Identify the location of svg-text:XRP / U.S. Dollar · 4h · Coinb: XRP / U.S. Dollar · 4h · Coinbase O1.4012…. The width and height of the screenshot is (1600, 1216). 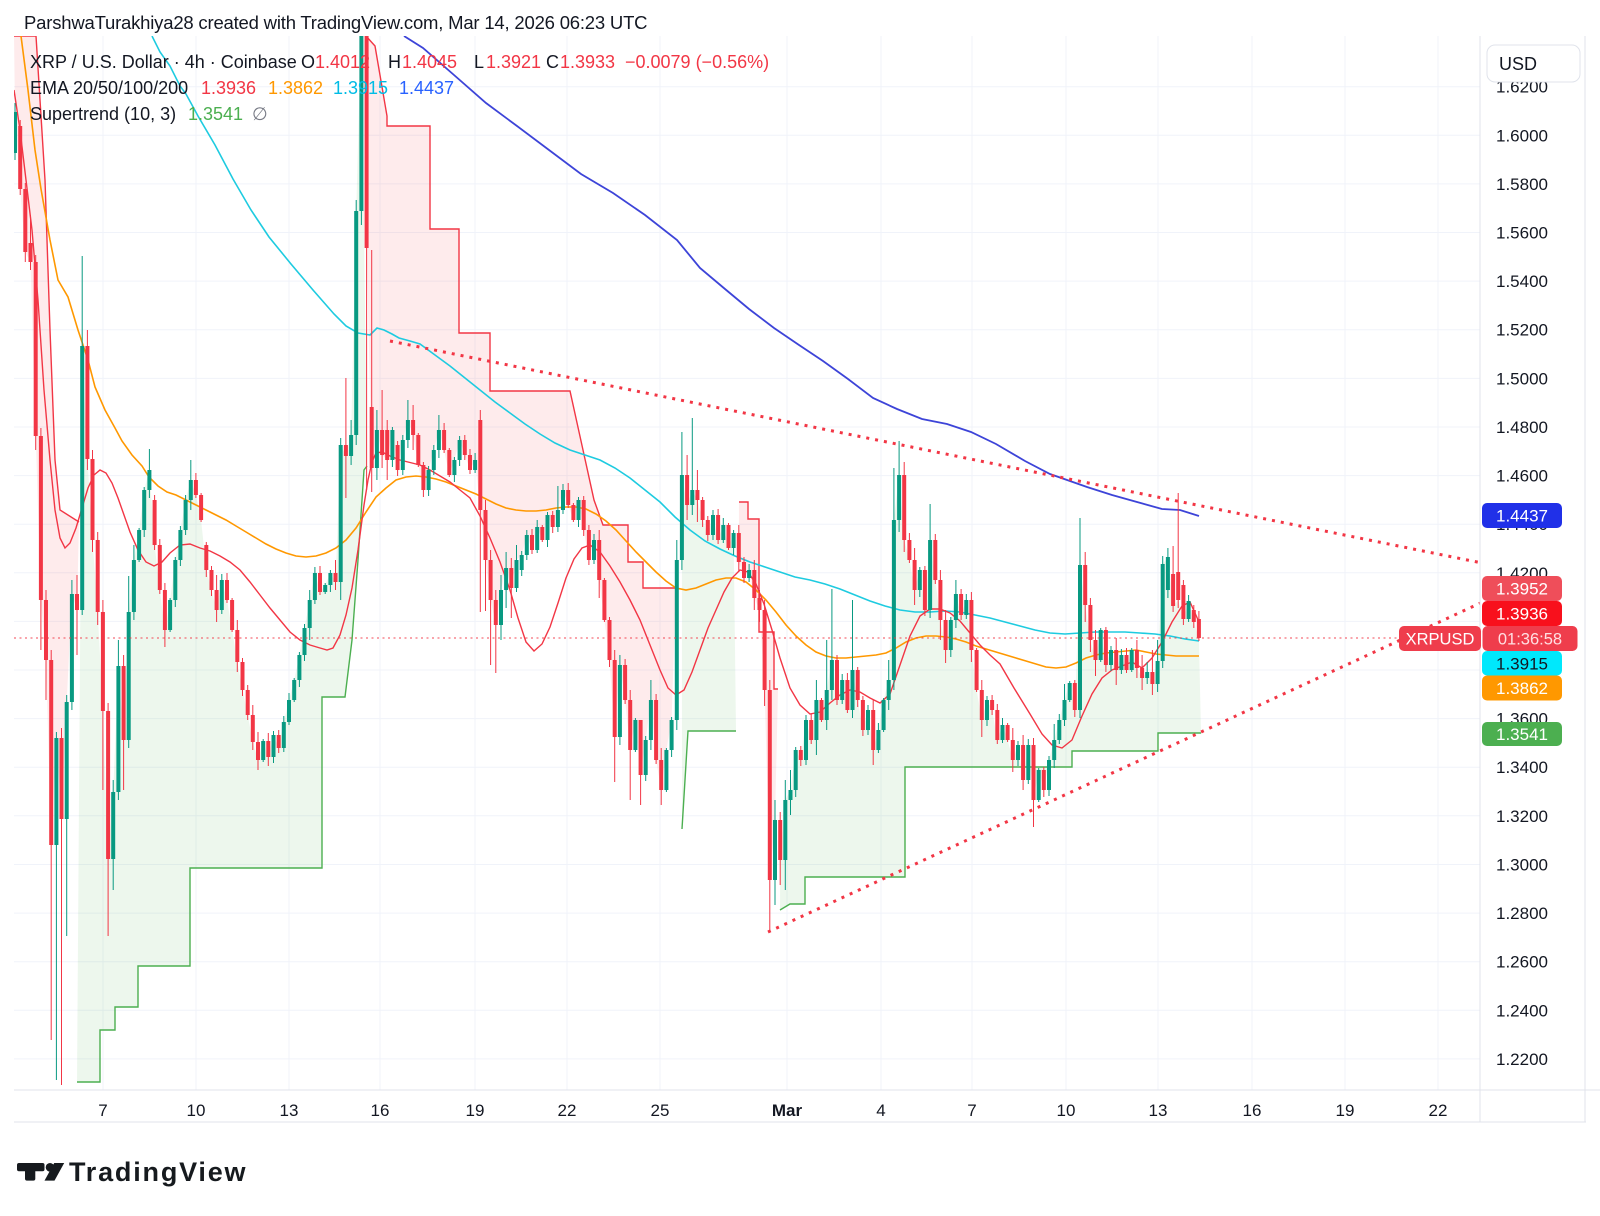
(399, 62).